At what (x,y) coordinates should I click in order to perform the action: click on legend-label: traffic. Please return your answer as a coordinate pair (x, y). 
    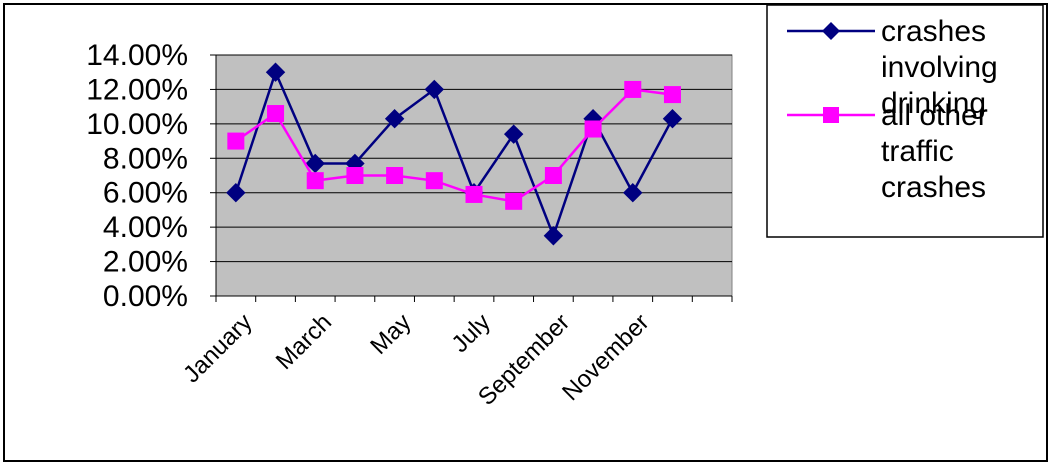
    Looking at the image, I should click on (917, 151).